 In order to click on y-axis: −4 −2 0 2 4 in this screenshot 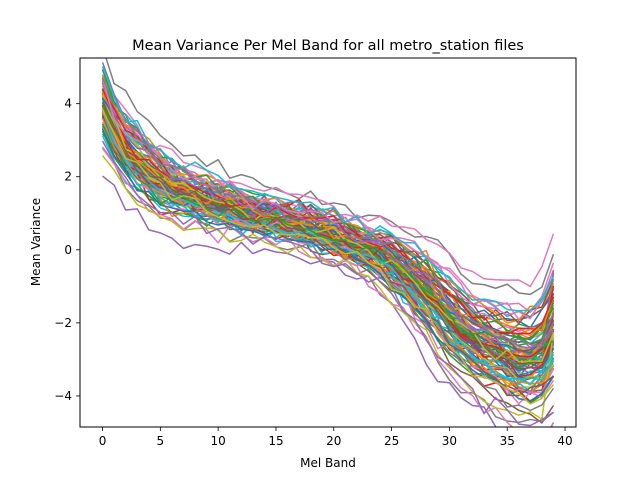, I will do `click(67, 250)`.